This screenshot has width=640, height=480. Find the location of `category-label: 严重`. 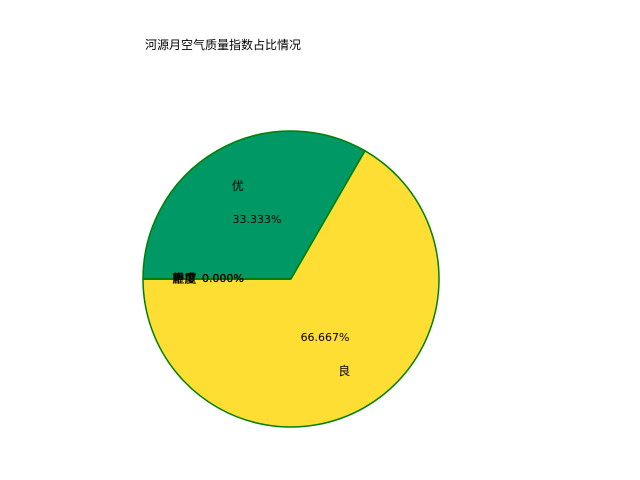

category-label: 严重 is located at coordinates (184, 279).